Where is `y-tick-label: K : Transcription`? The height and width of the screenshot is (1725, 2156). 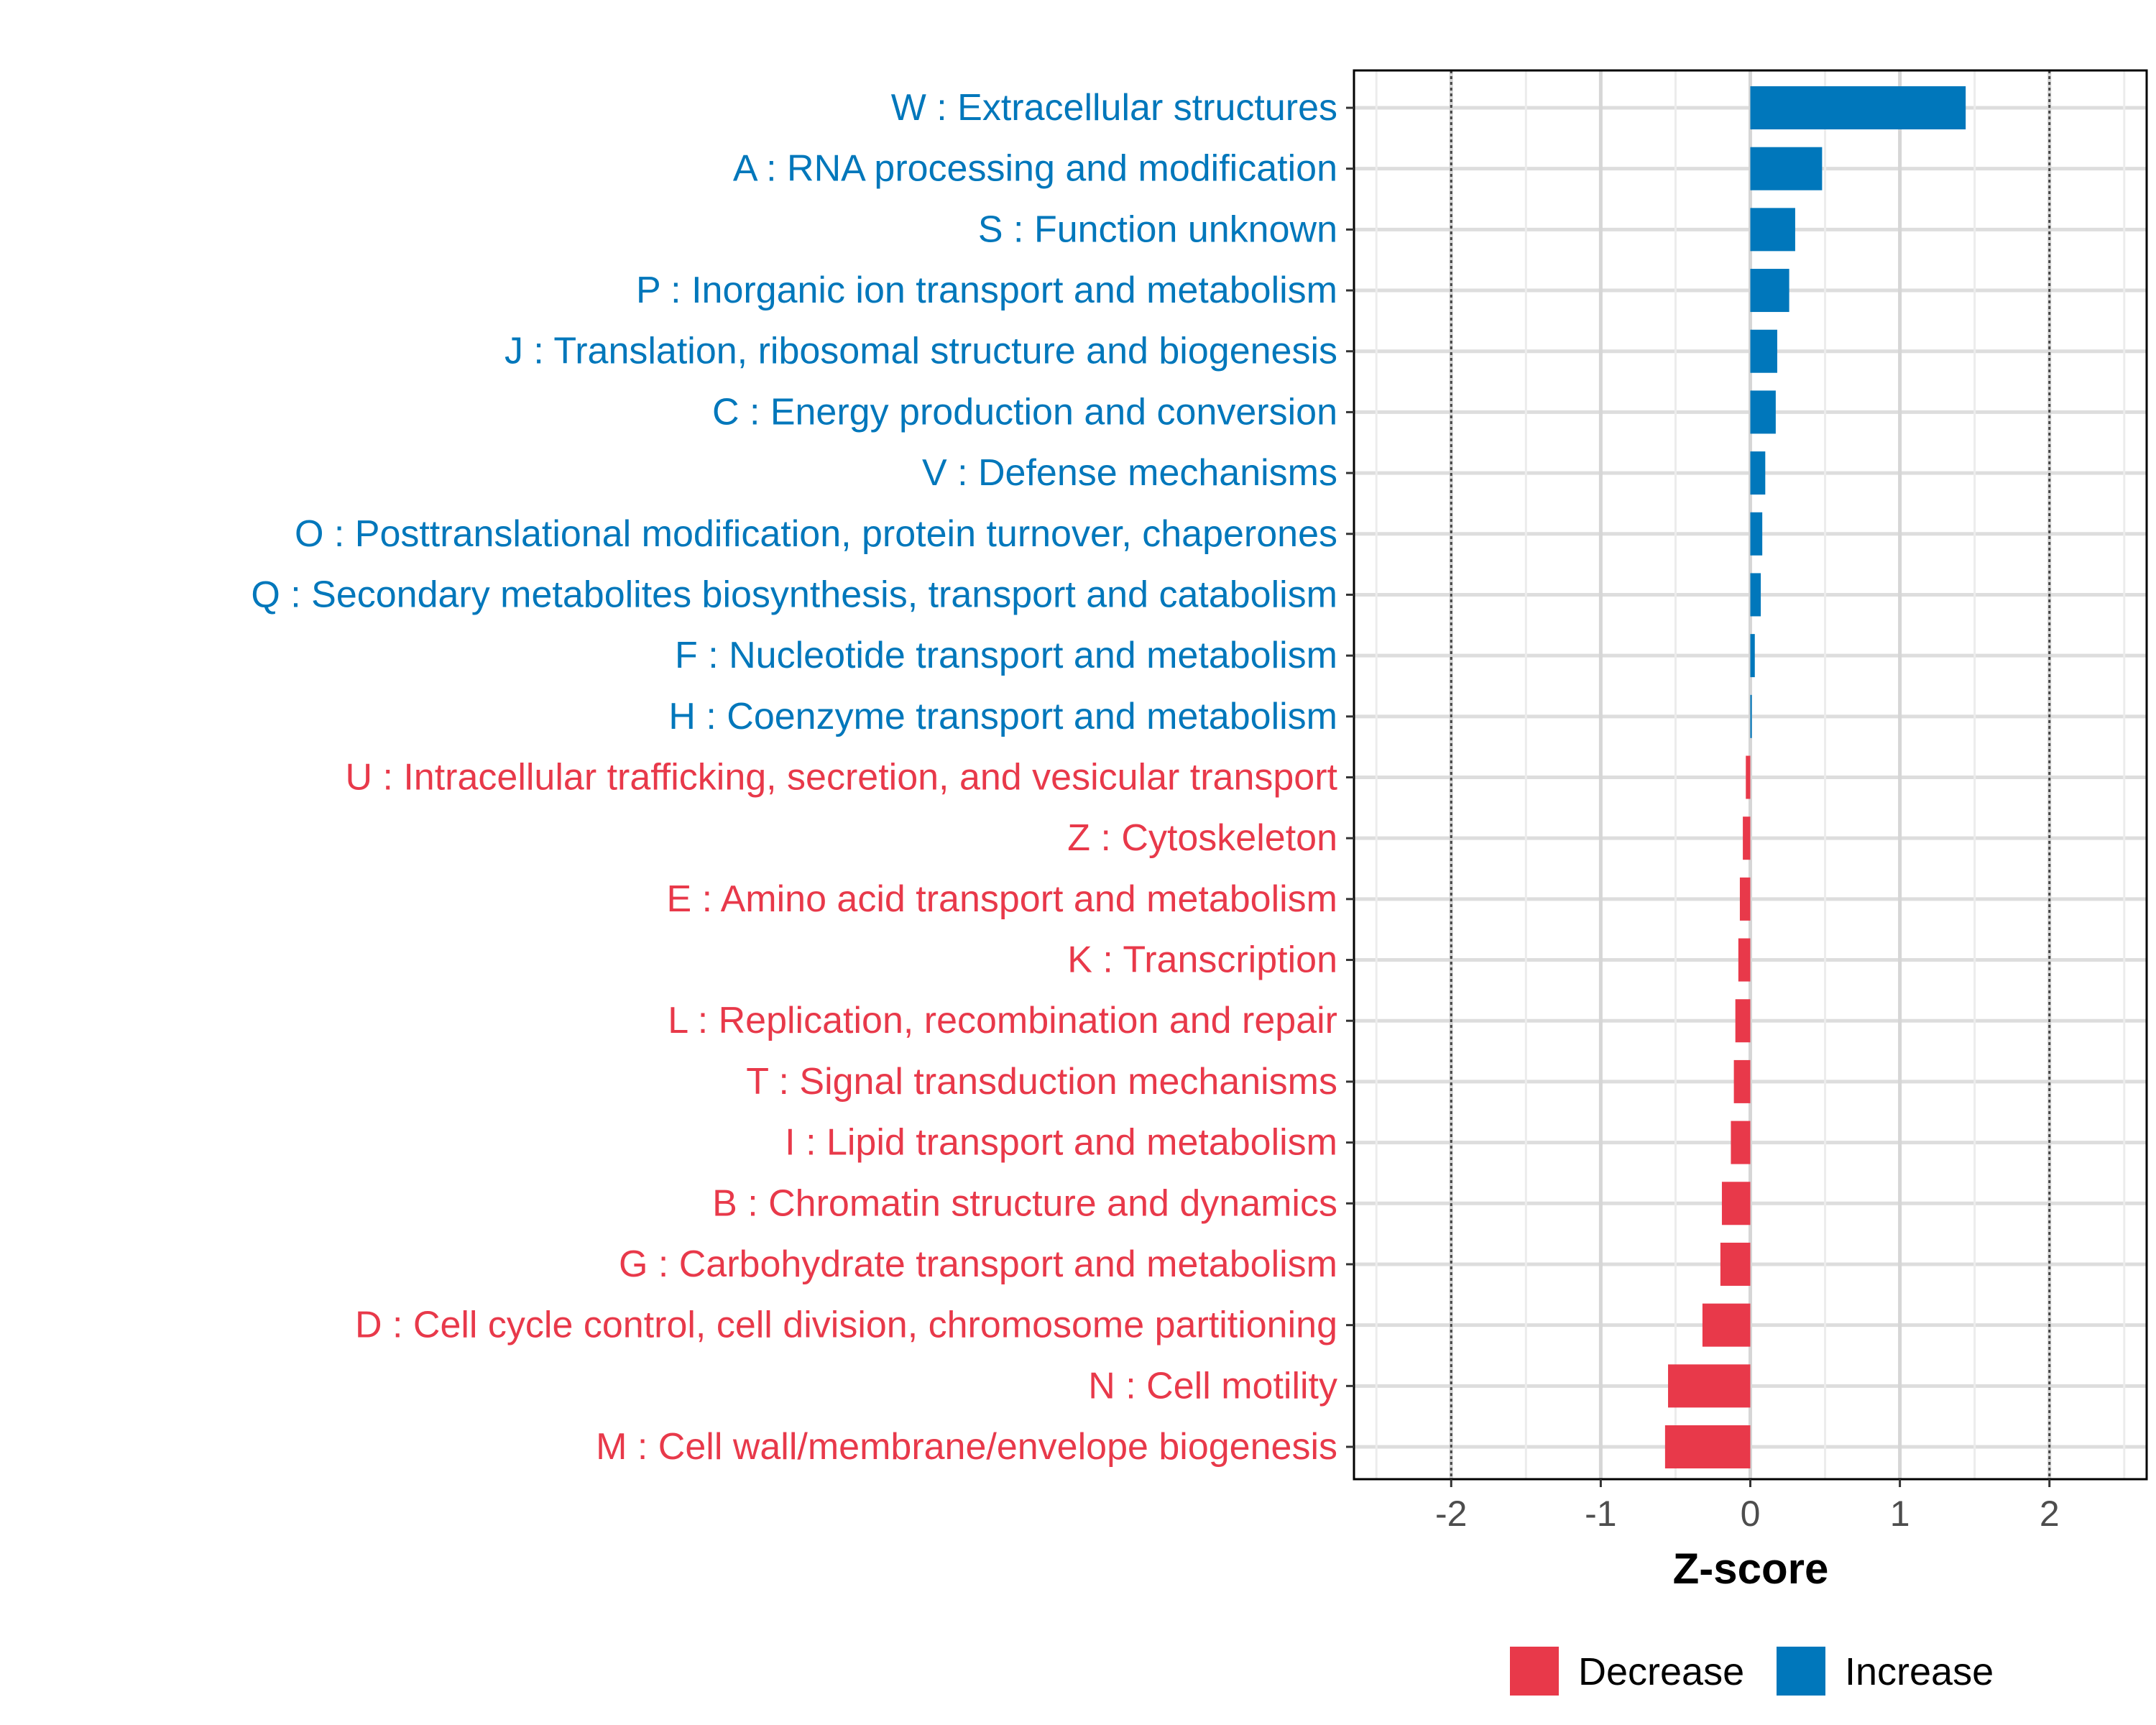
y-tick-label: K : Transcription is located at coordinates (1202, 960).